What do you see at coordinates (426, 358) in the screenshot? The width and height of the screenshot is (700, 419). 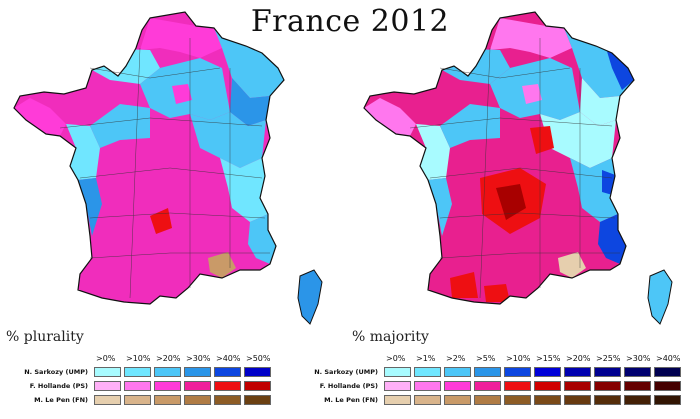 I see `legend-header: >1%` at bounding box center [426, 358].